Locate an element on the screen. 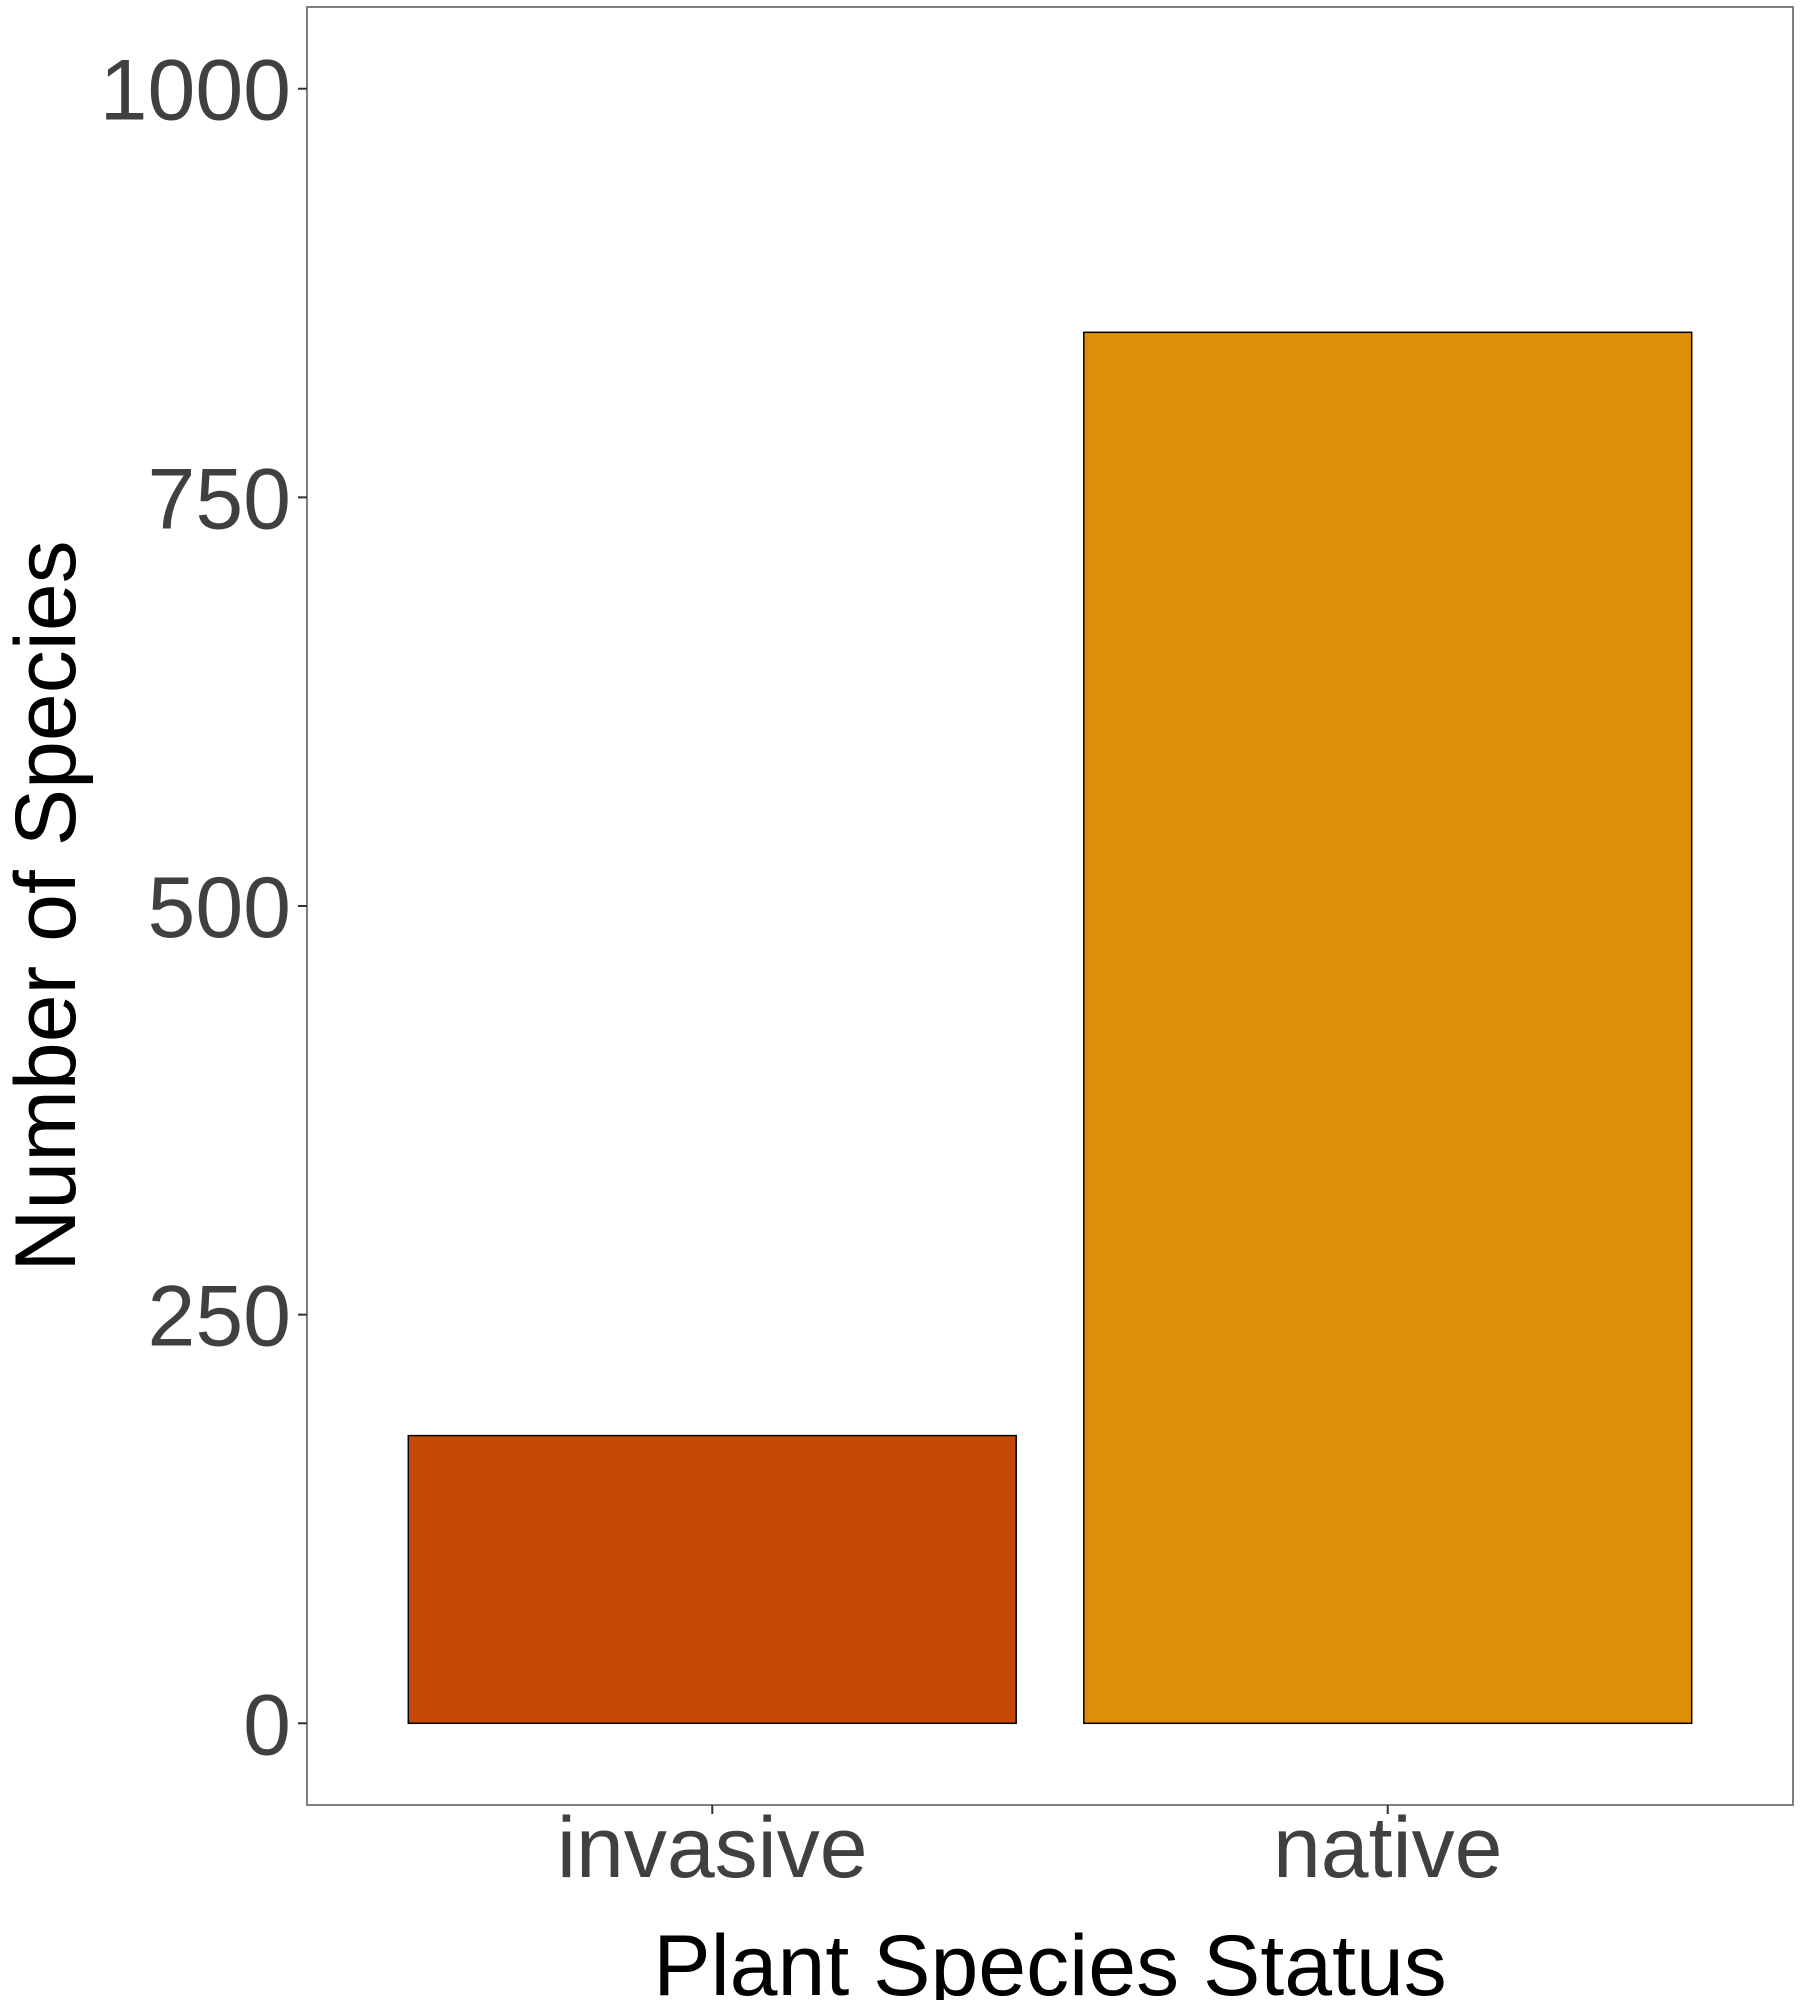 The height and width of the screenshot is (2000, 1800). bar-invasive is located at coordinates (712, 1579).